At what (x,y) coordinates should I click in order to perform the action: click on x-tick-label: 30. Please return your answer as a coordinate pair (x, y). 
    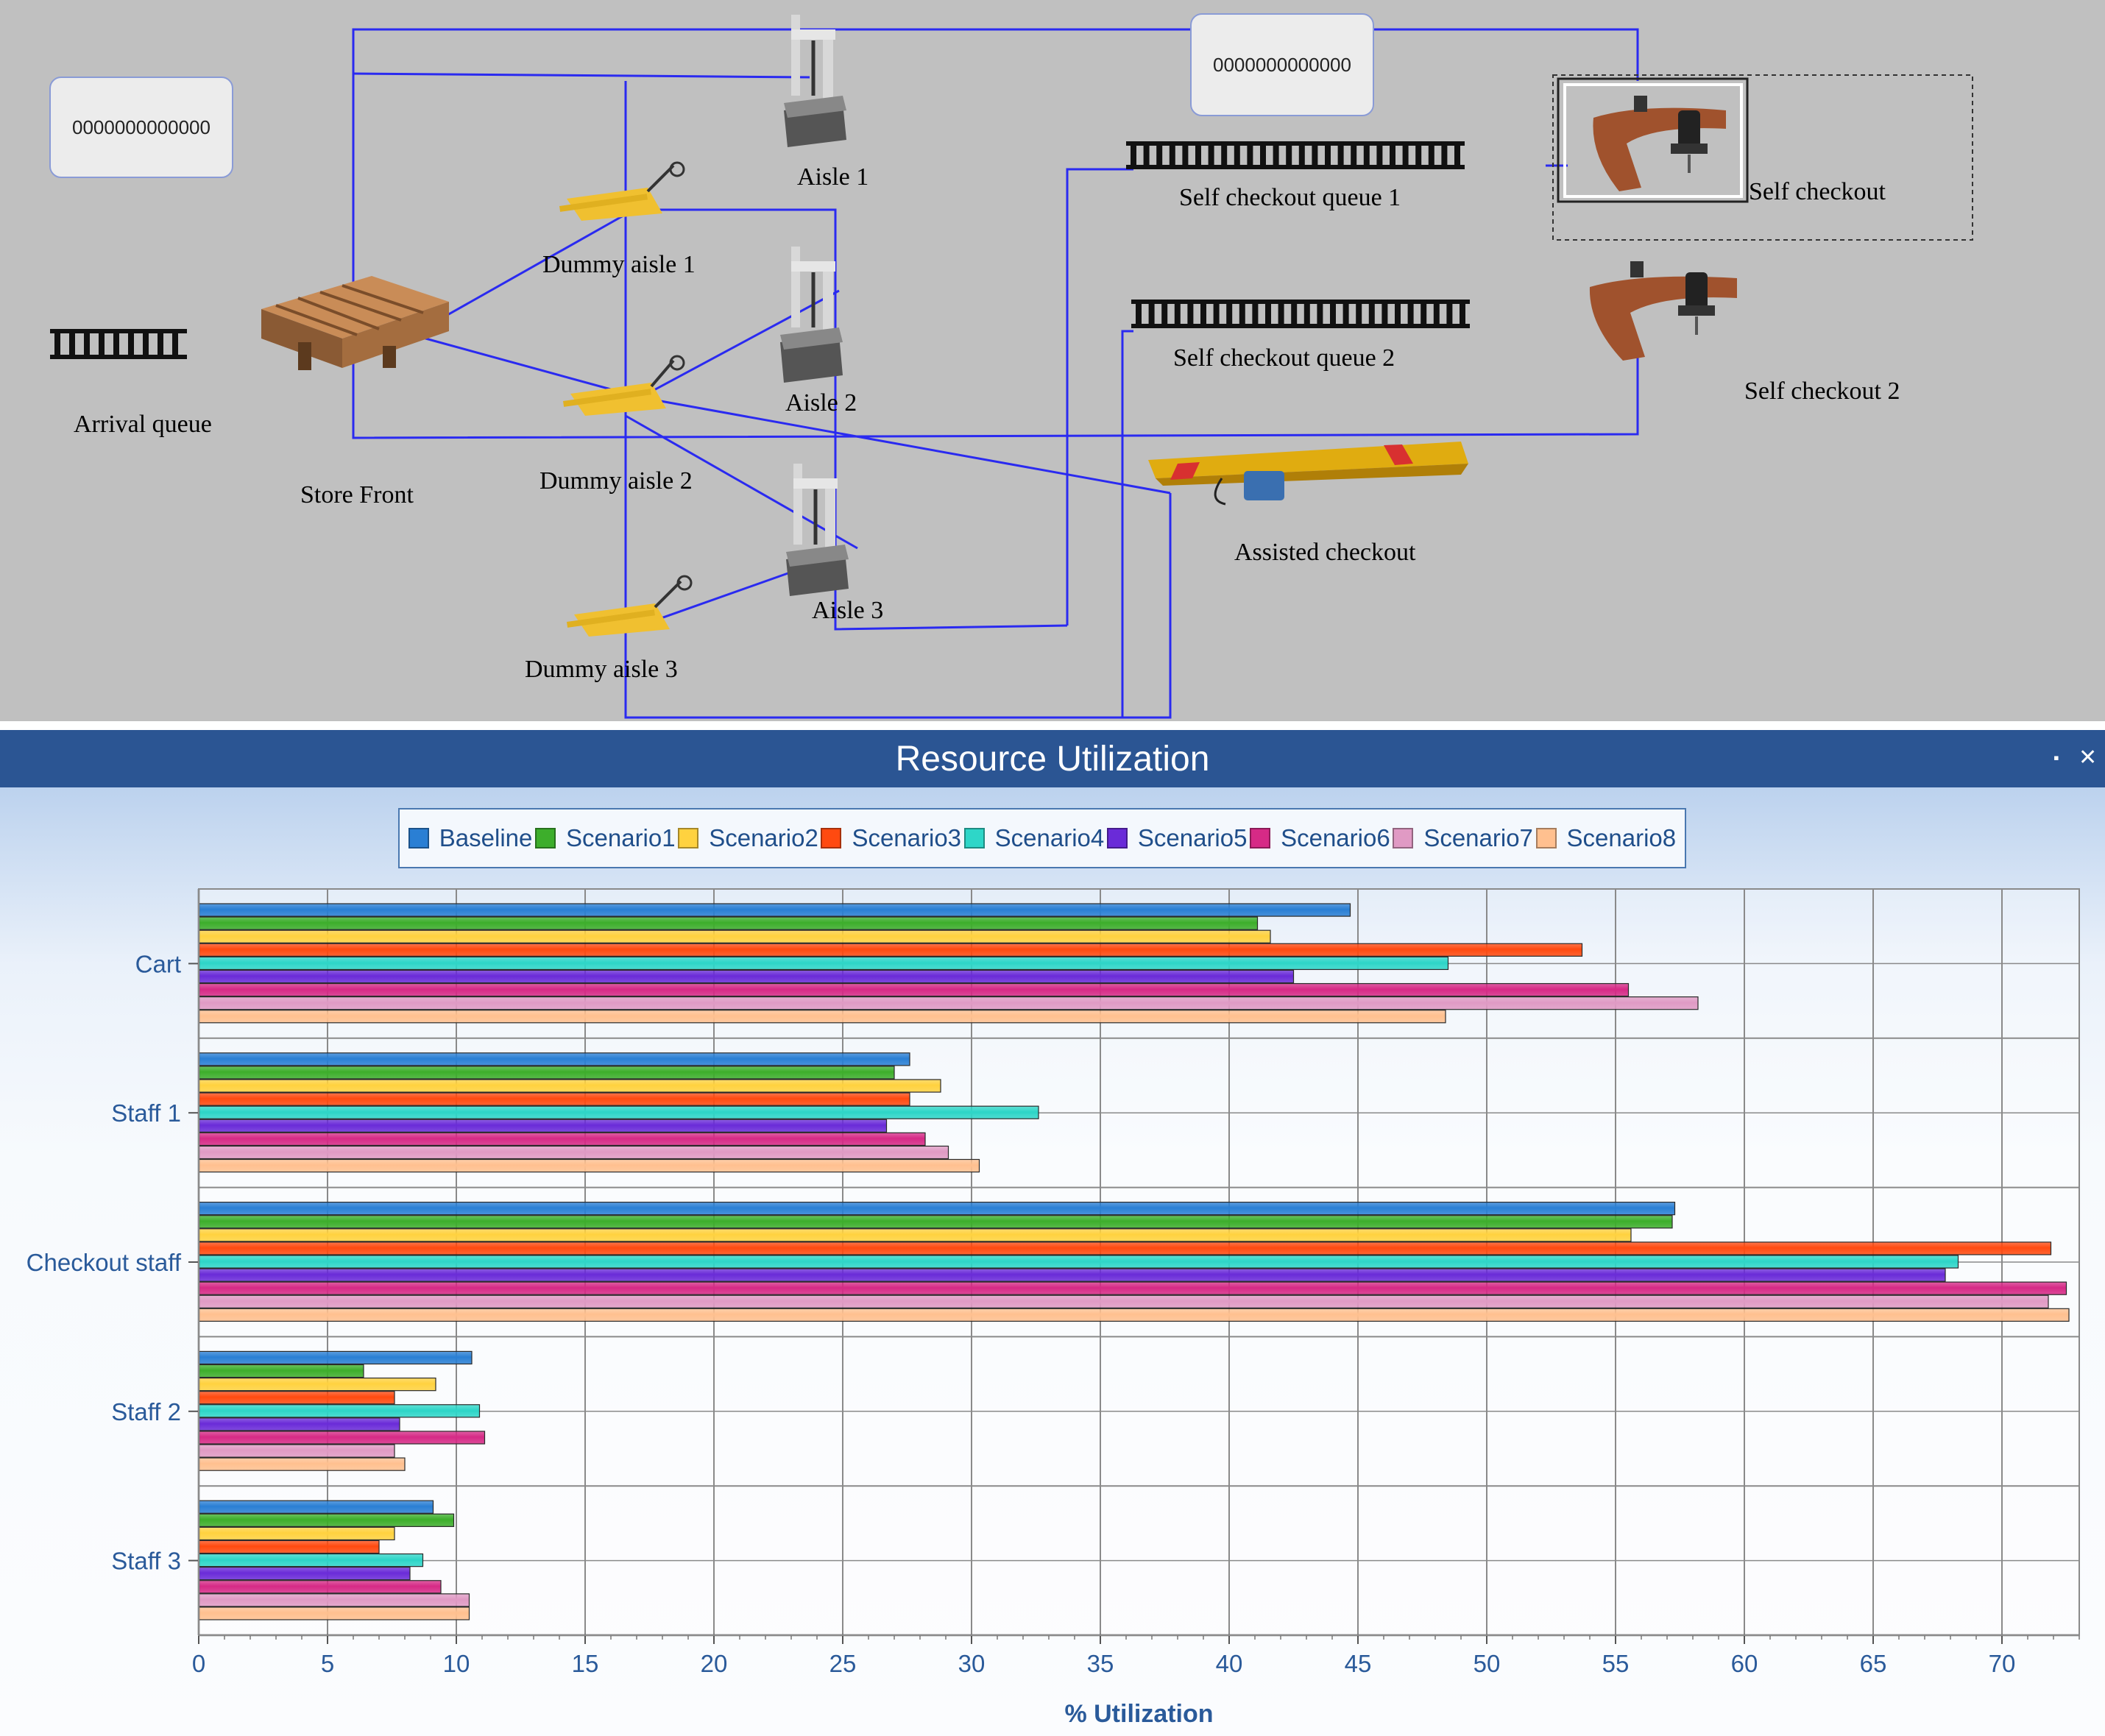
    Looking at the image, I should click on (972, 1663).